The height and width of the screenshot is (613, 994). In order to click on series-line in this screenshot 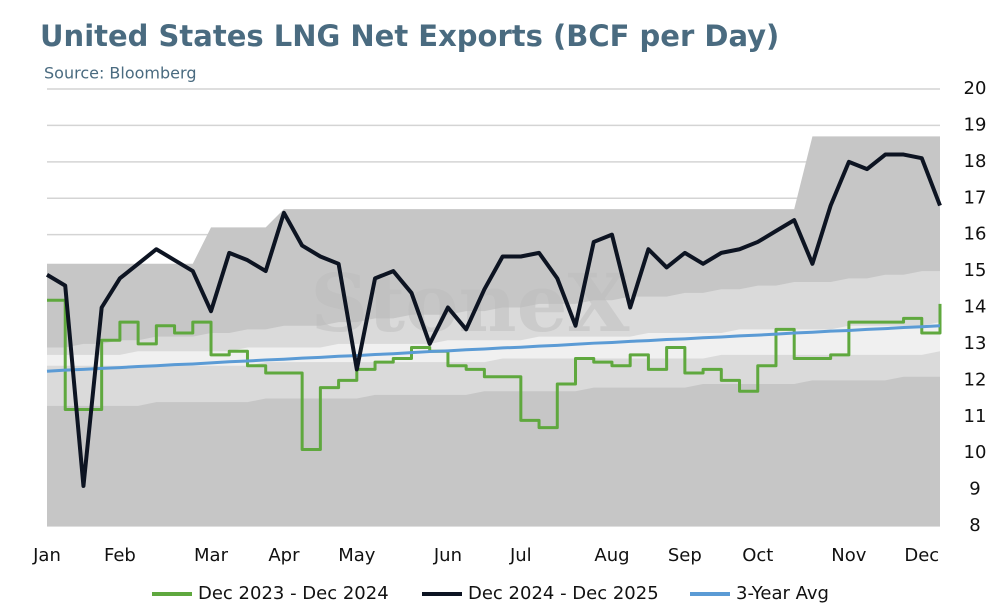, I will do `click(493, 348)`.